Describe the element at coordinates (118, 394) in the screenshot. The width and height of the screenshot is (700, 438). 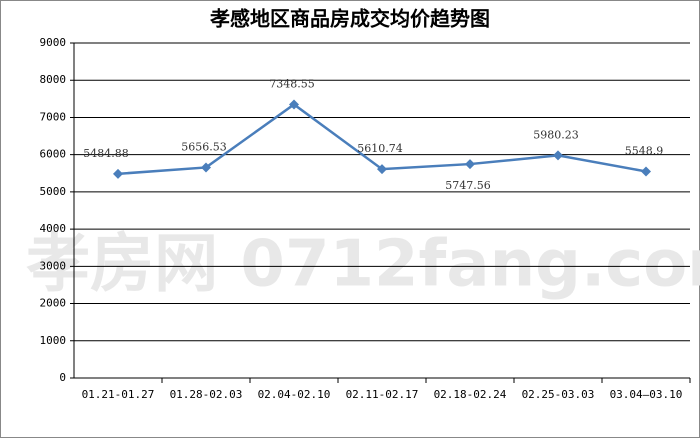
I see `x-tick-label: 01.21-01.27` at that location.